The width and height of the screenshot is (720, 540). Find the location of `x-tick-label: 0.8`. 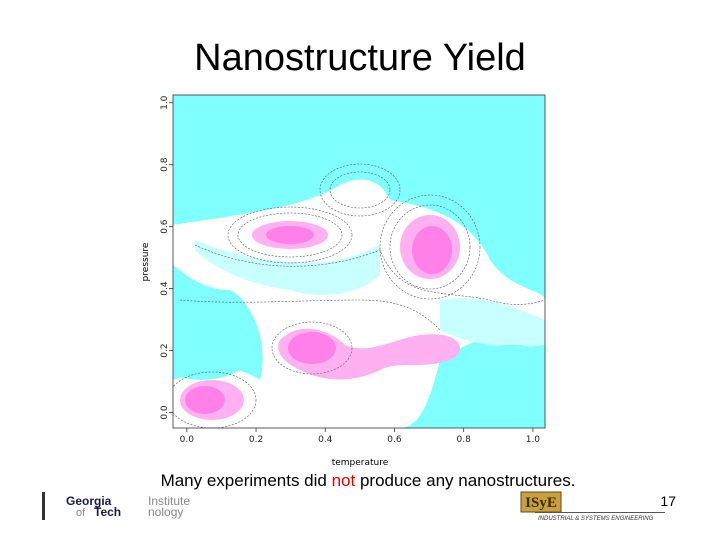

x-tick-label: 0.8 is located at coordinates (464, 440).